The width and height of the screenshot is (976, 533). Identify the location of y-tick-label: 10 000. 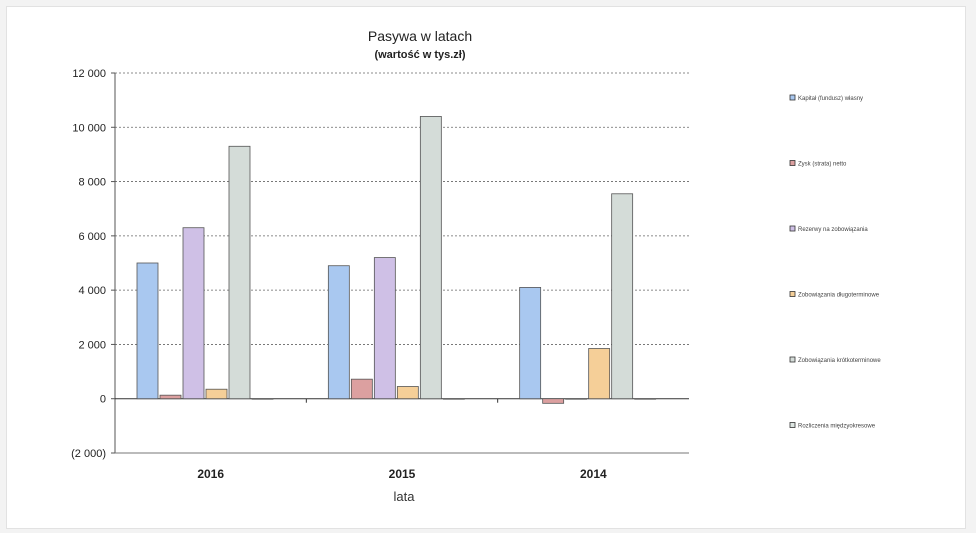
(89, 128).